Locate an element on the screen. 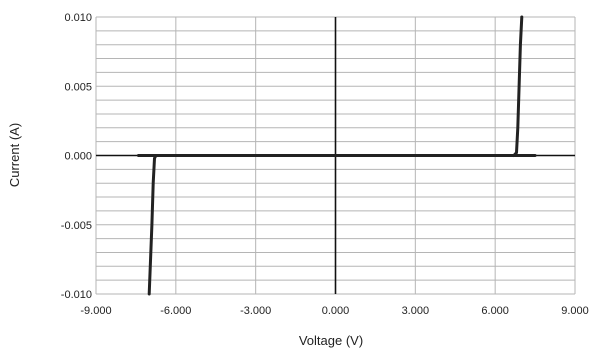  x-tick-label: 6.000 is located at coordinates (495, 311).